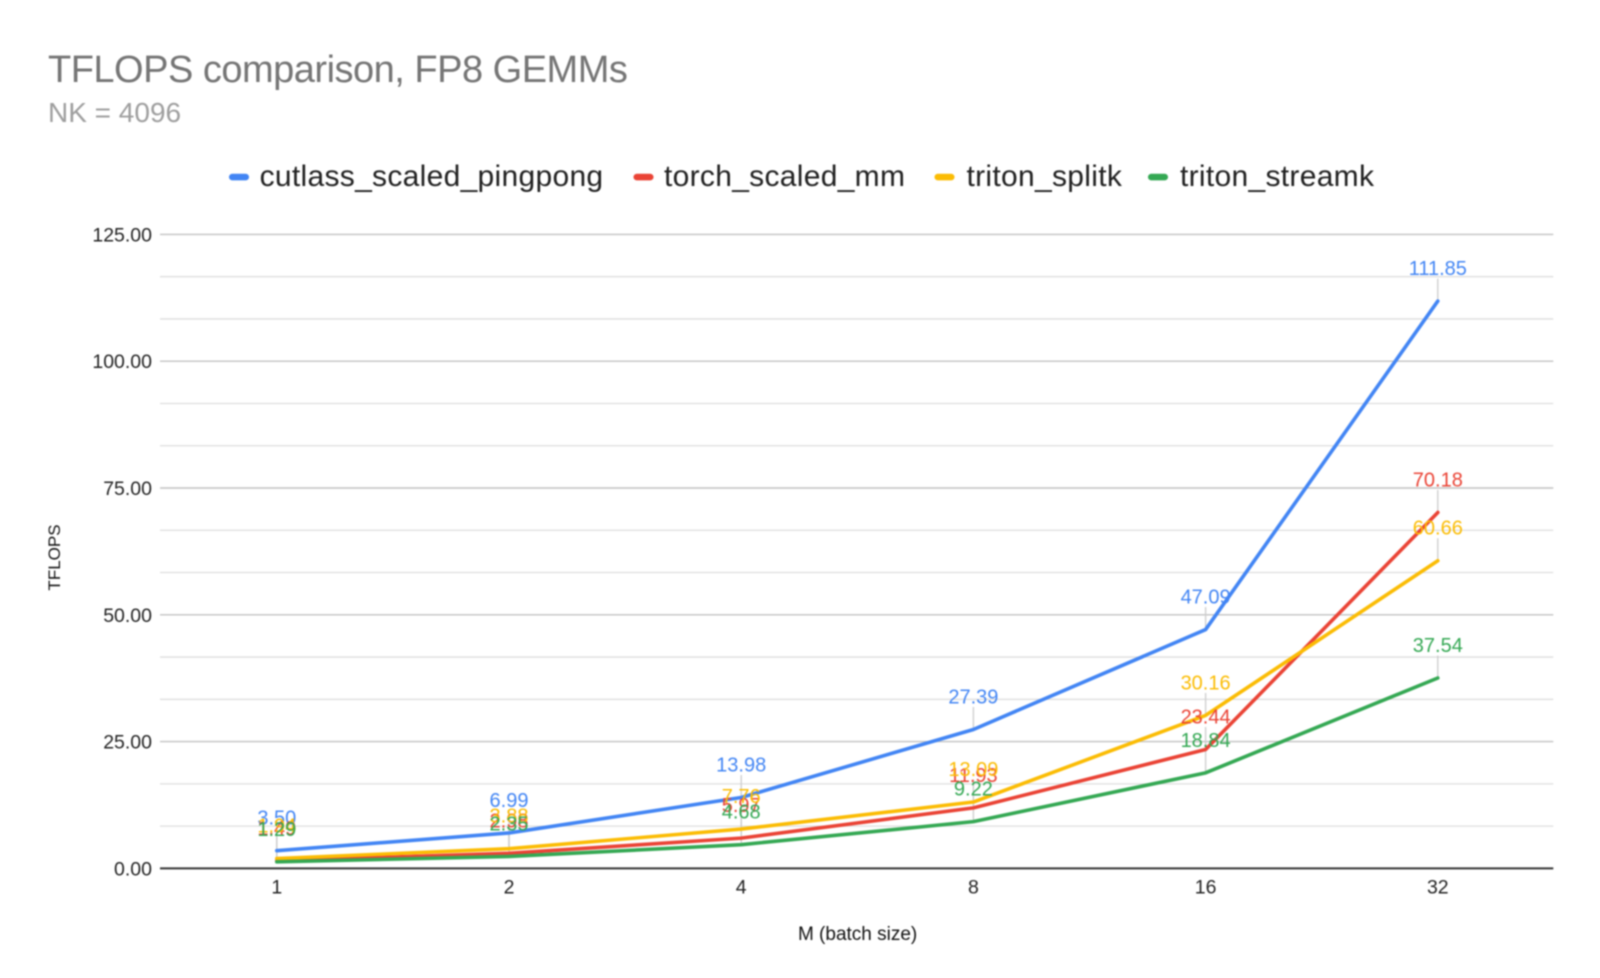  Describe the element at coordinates (741, 765) in the screenshot. I see `svg-text: 13.98` at that location.